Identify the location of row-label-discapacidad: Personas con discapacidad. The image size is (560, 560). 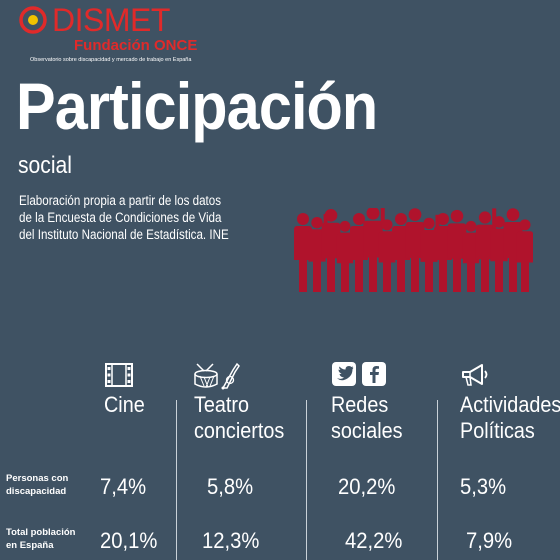
(51, 485).